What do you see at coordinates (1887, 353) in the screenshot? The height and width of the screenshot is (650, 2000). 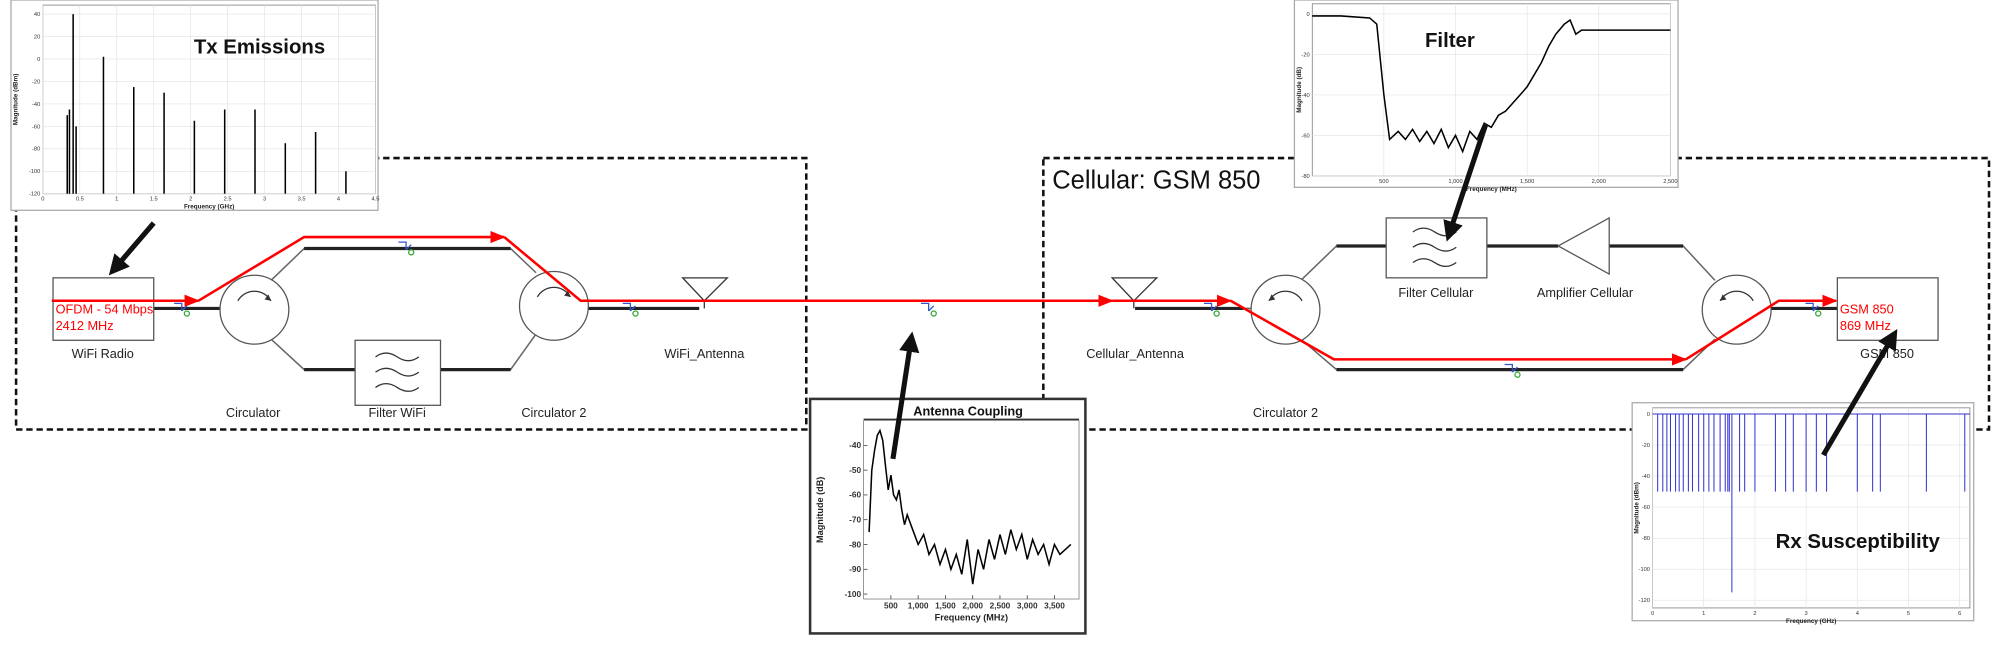 I see `block-label: GSM 850` at bounding box center [1887, 353].